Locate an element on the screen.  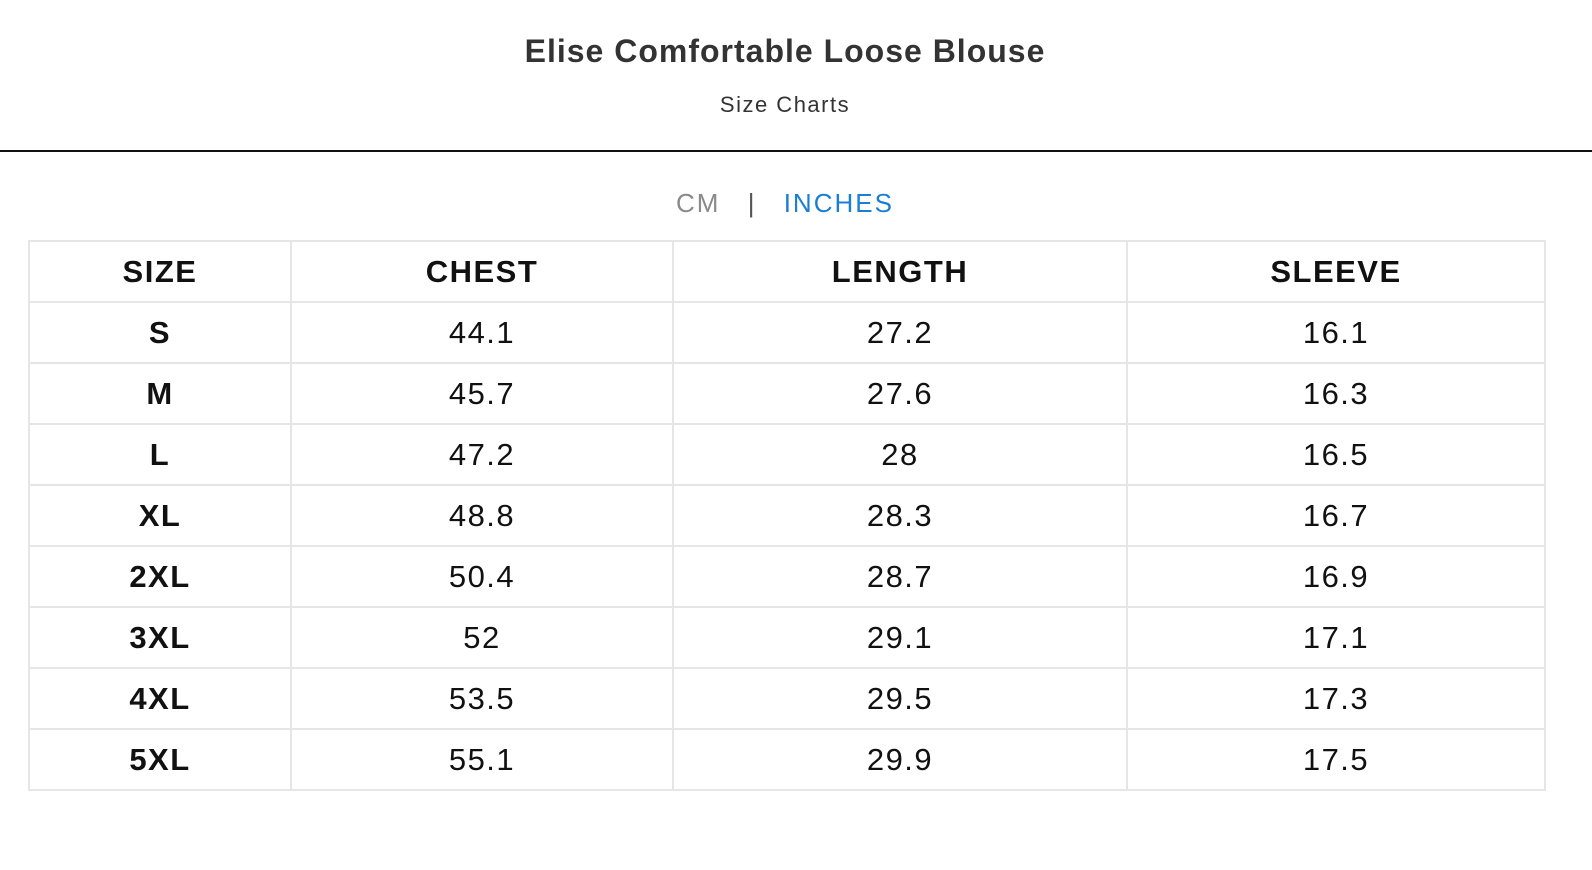
size-cell: 4XL is located at coordinates (160, 698).